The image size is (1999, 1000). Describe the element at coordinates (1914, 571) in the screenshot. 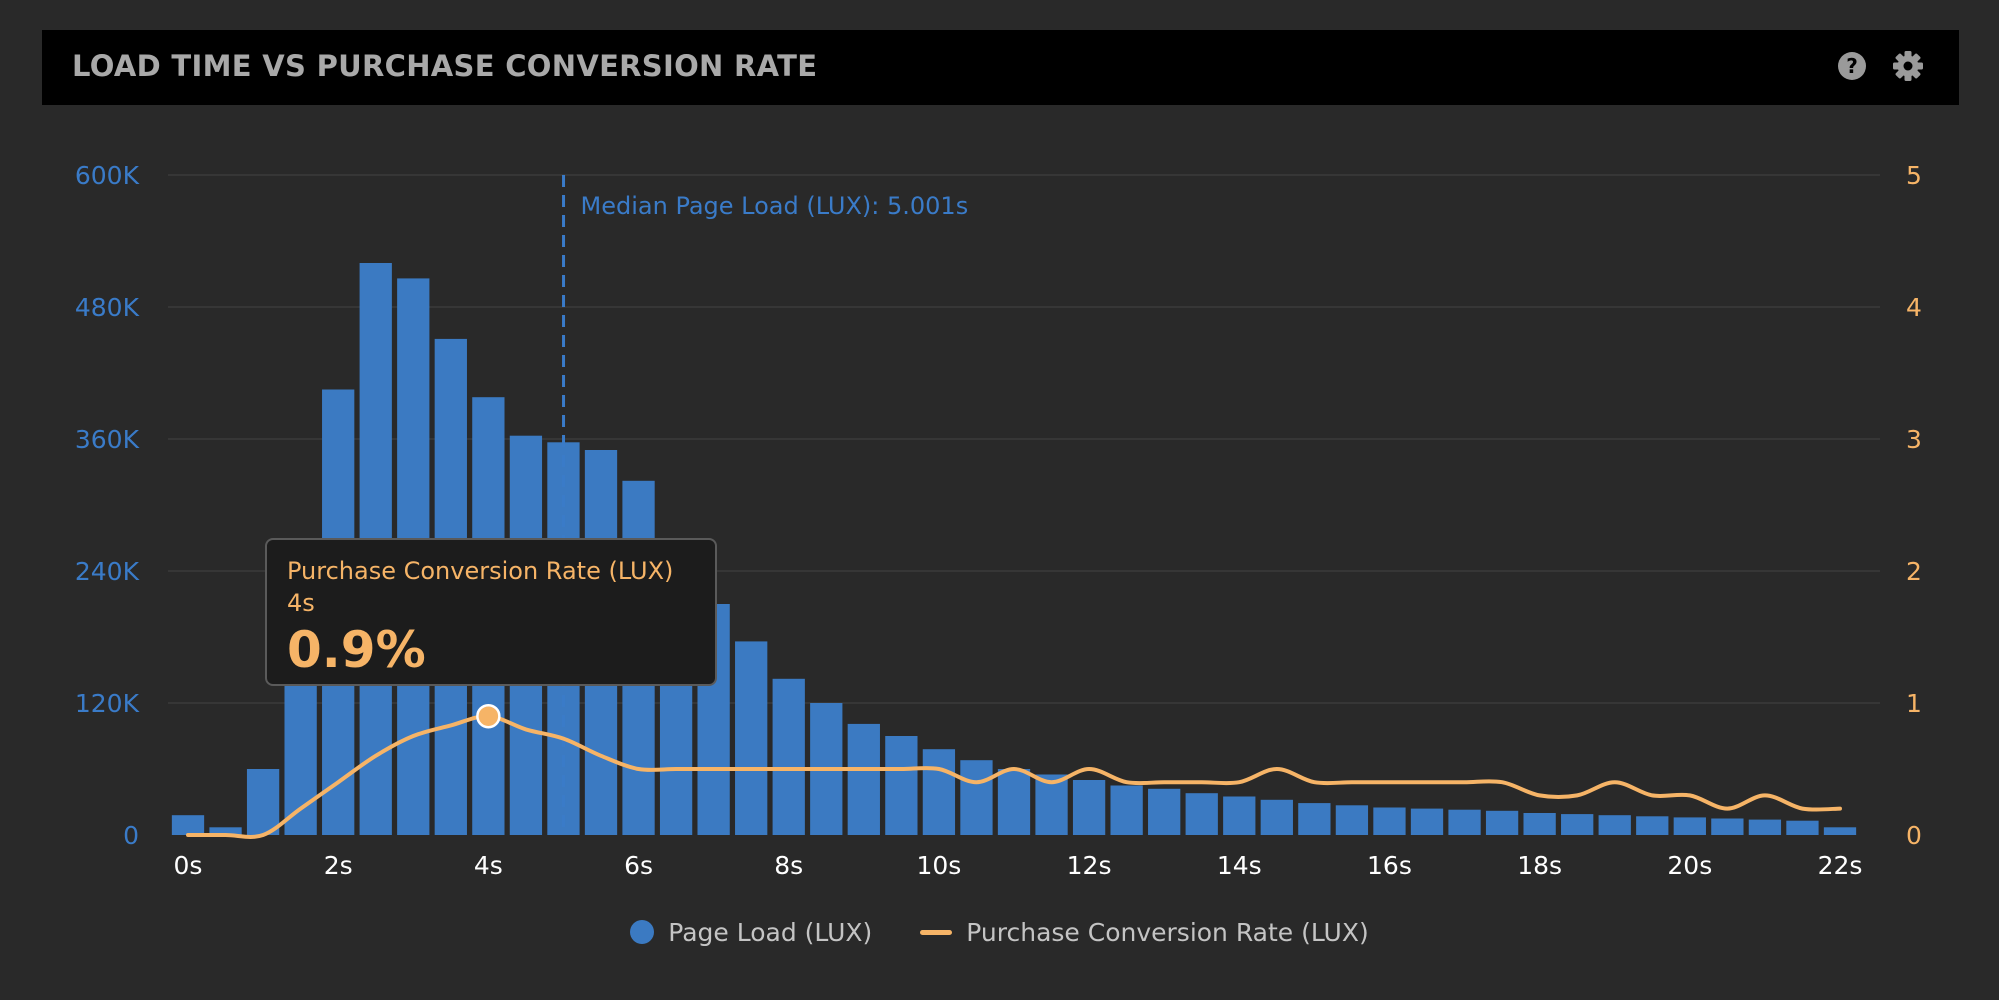

I see `y-right-tick-label: 2` at that location.